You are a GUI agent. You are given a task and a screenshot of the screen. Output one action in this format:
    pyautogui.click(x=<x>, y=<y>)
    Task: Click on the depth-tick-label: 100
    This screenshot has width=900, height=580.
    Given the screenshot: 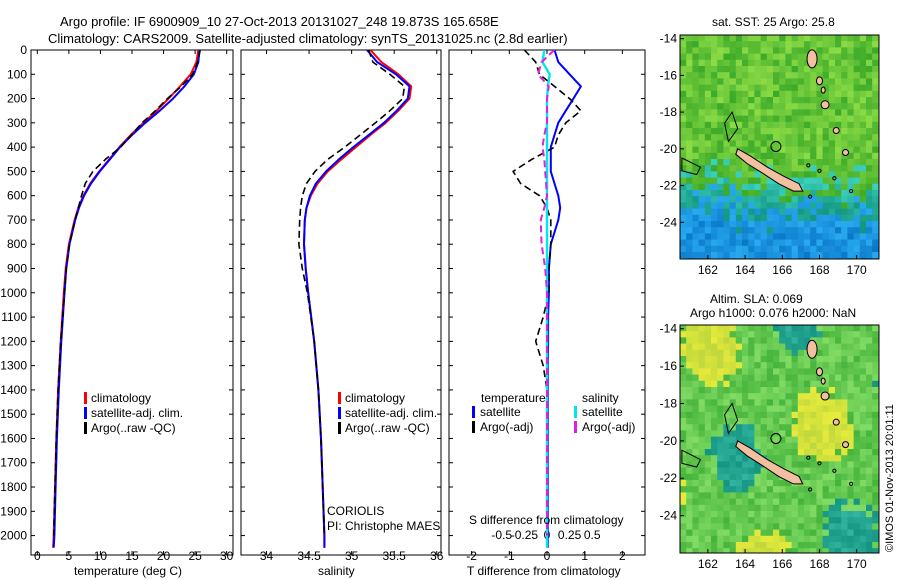 What is the action you would take?
    pyautogui.click(x=17, y=74)
    